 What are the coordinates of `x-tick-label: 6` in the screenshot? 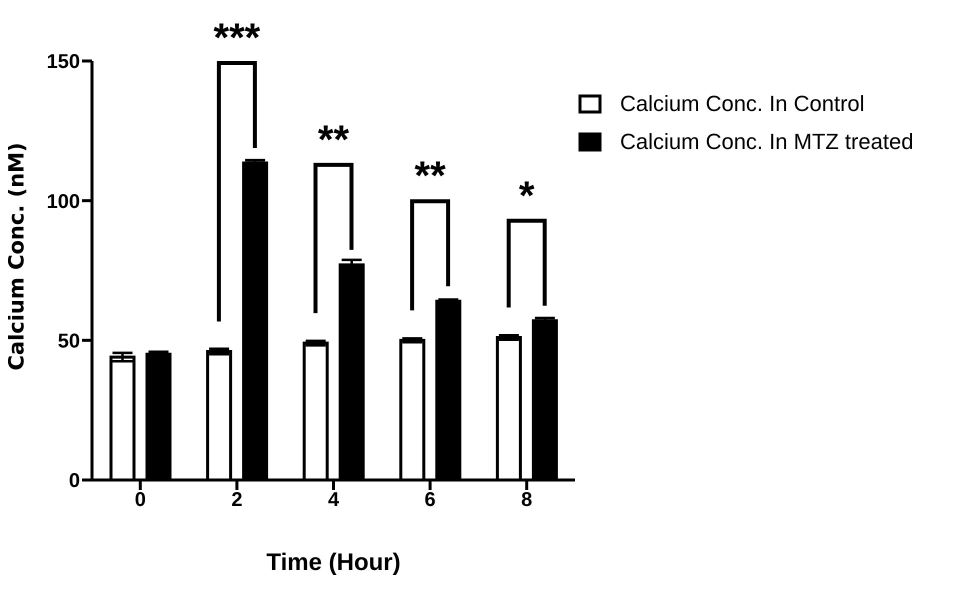 It's located at (430, 500).